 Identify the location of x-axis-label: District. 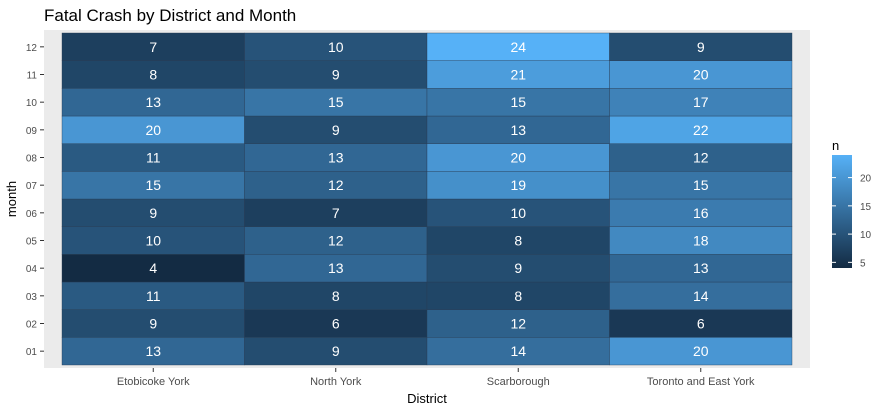
(427, 398).